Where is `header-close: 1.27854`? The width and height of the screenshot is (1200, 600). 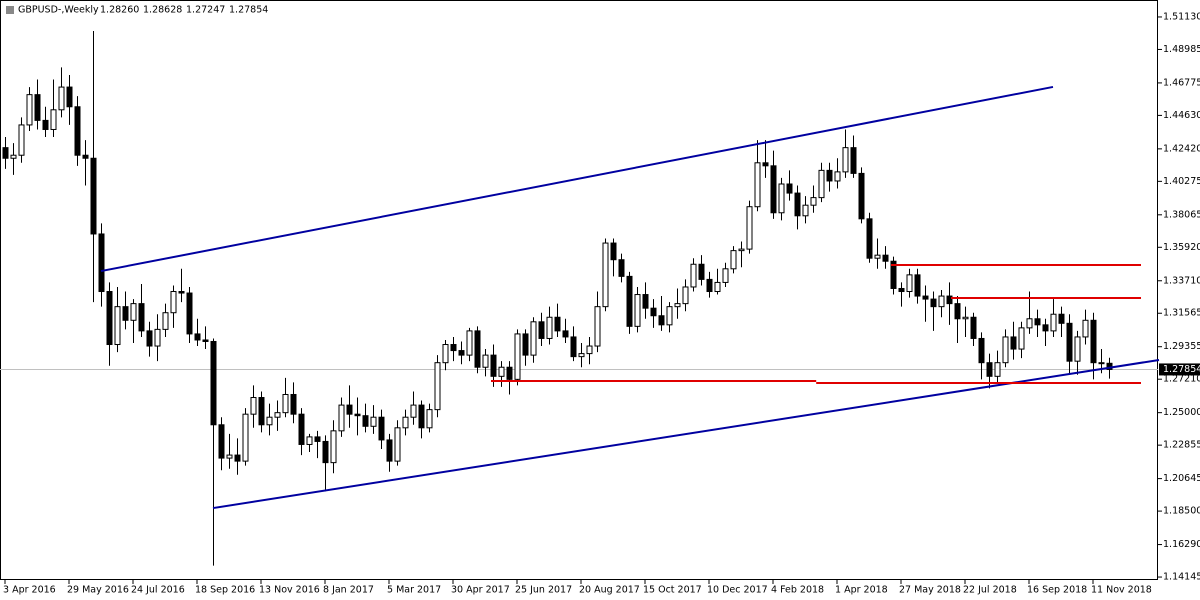 header-close: 1.27854 is located at coordinates (248, 10).